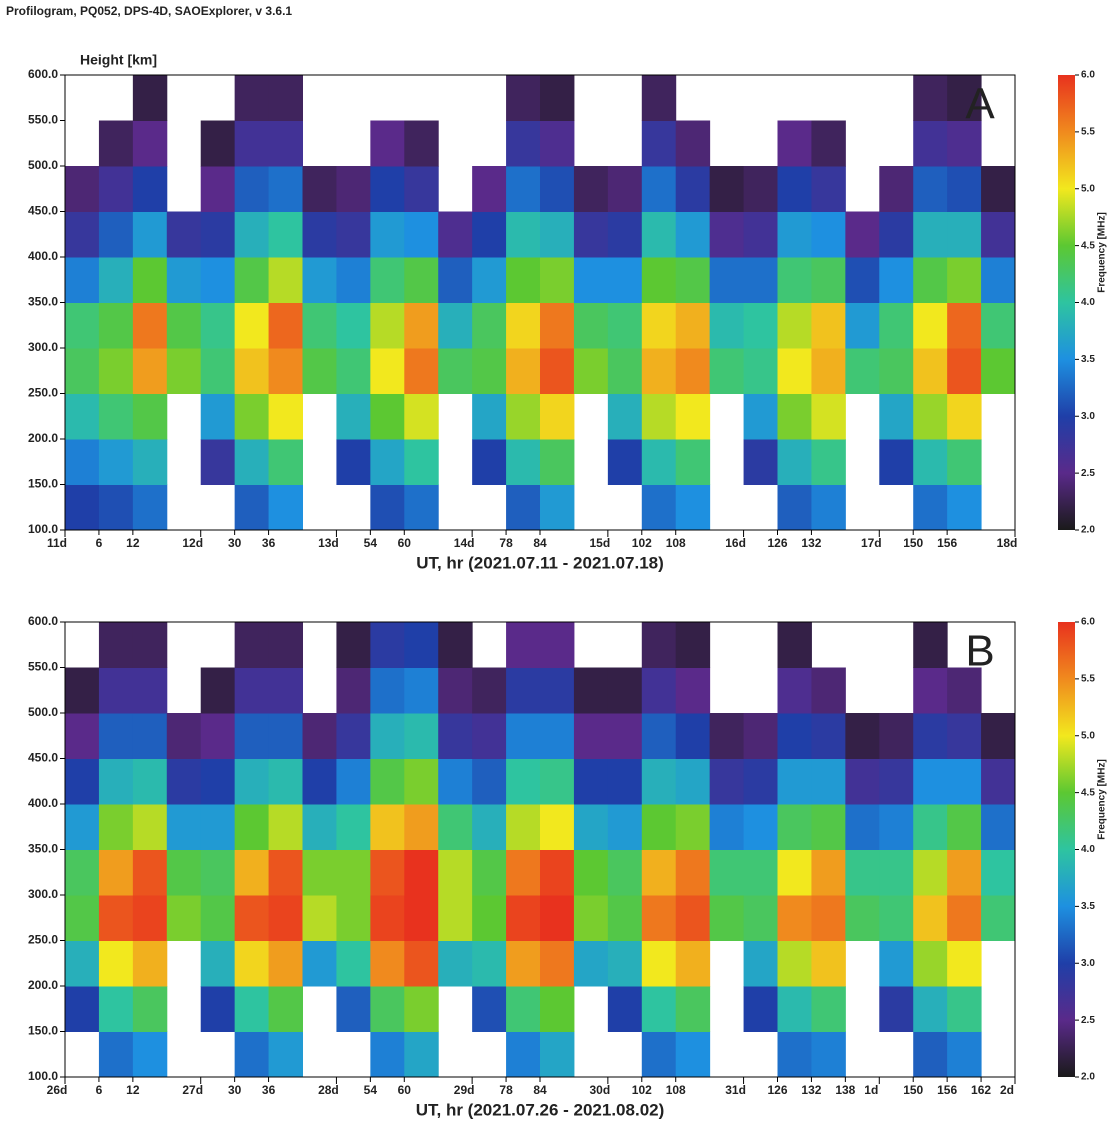 This screenshot has width=1110, height=1140. What do you see at coordinates (43, 1031) in the screenshot?
I see `y-tick-label: 150.0` at bounding box center [43, 1031].